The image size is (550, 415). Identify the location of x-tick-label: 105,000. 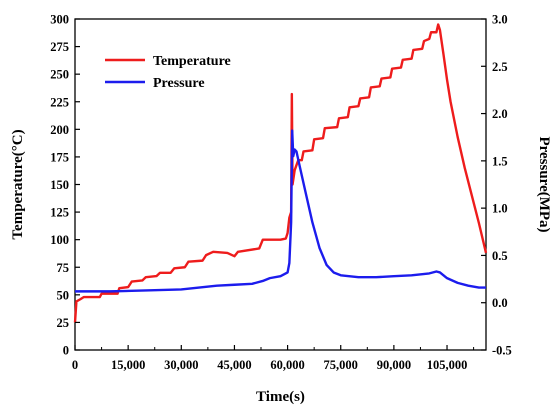
(447, 365).